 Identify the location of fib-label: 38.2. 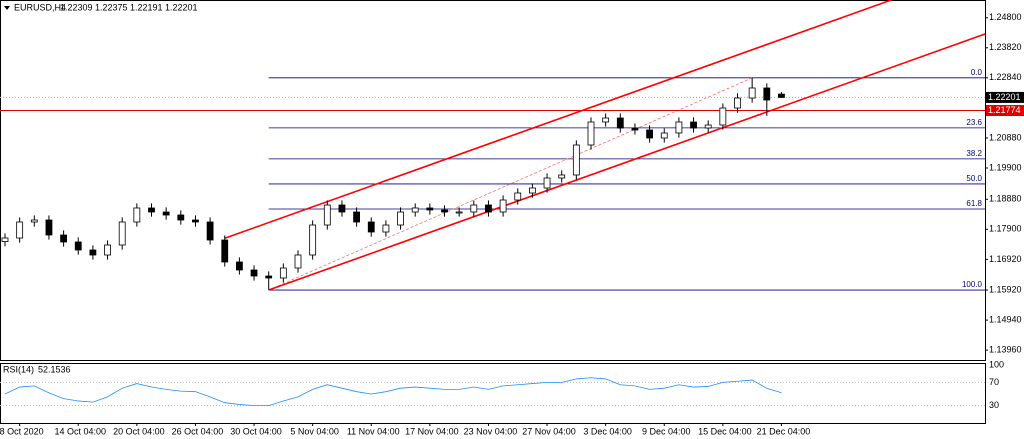
(974, 153).